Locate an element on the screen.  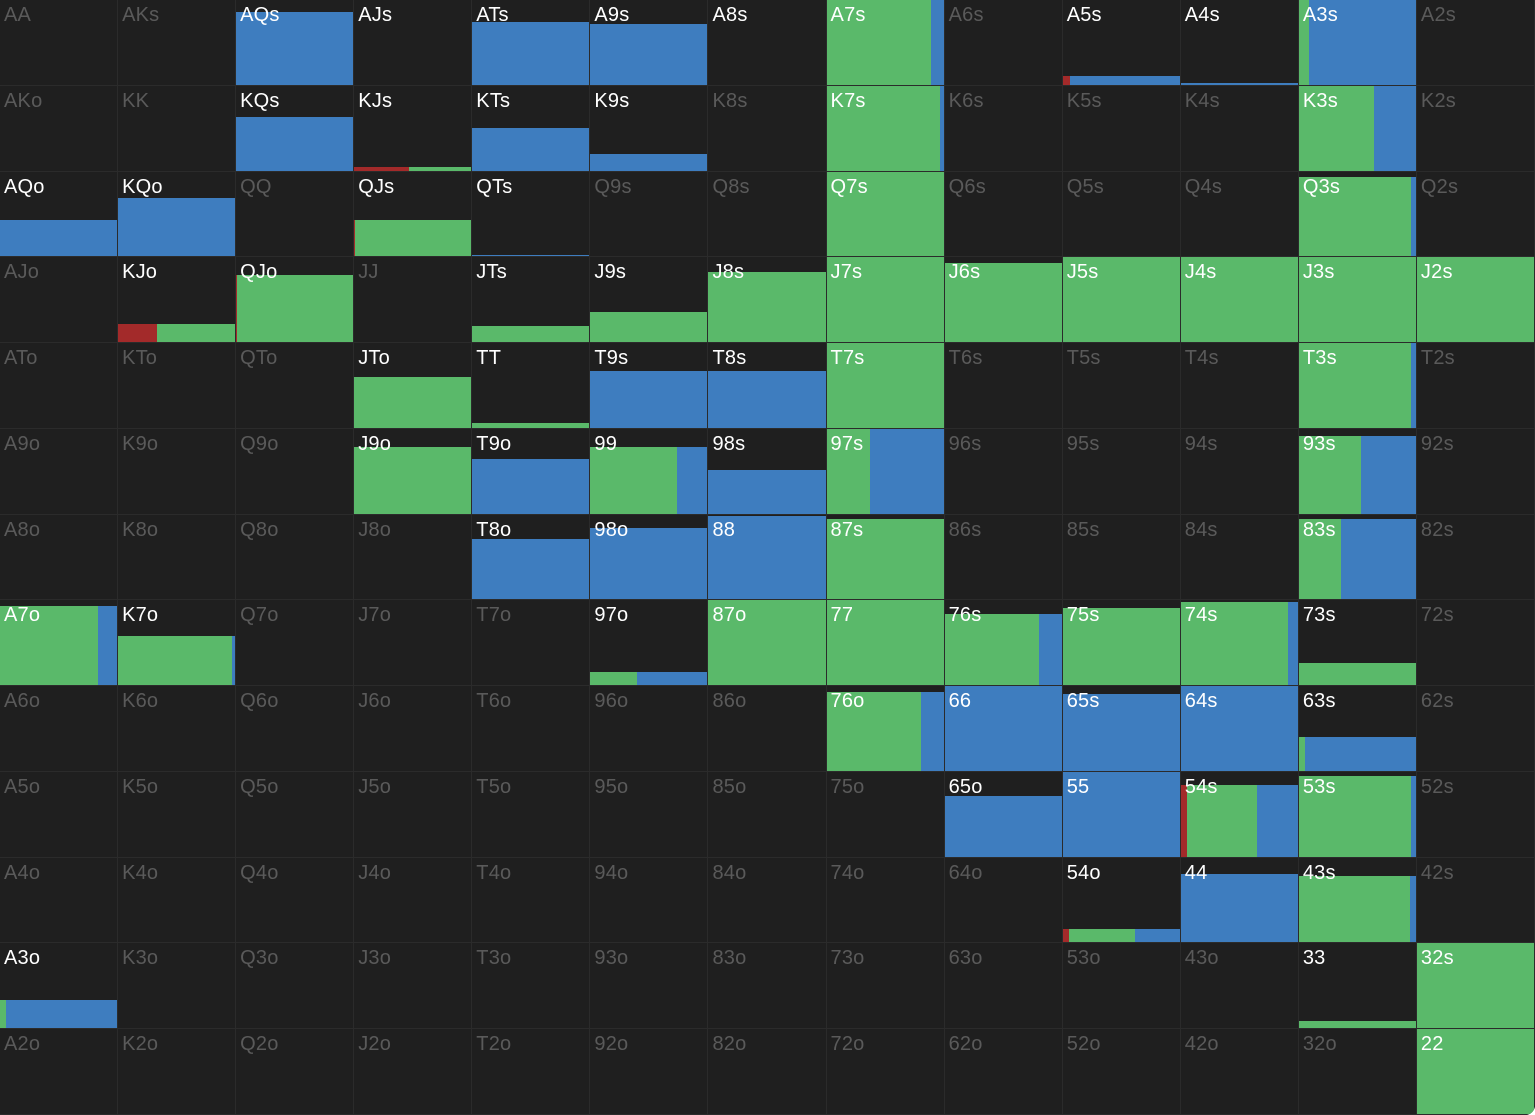
hand-cell-A9s: A9s is located at coordinates (649, 43).